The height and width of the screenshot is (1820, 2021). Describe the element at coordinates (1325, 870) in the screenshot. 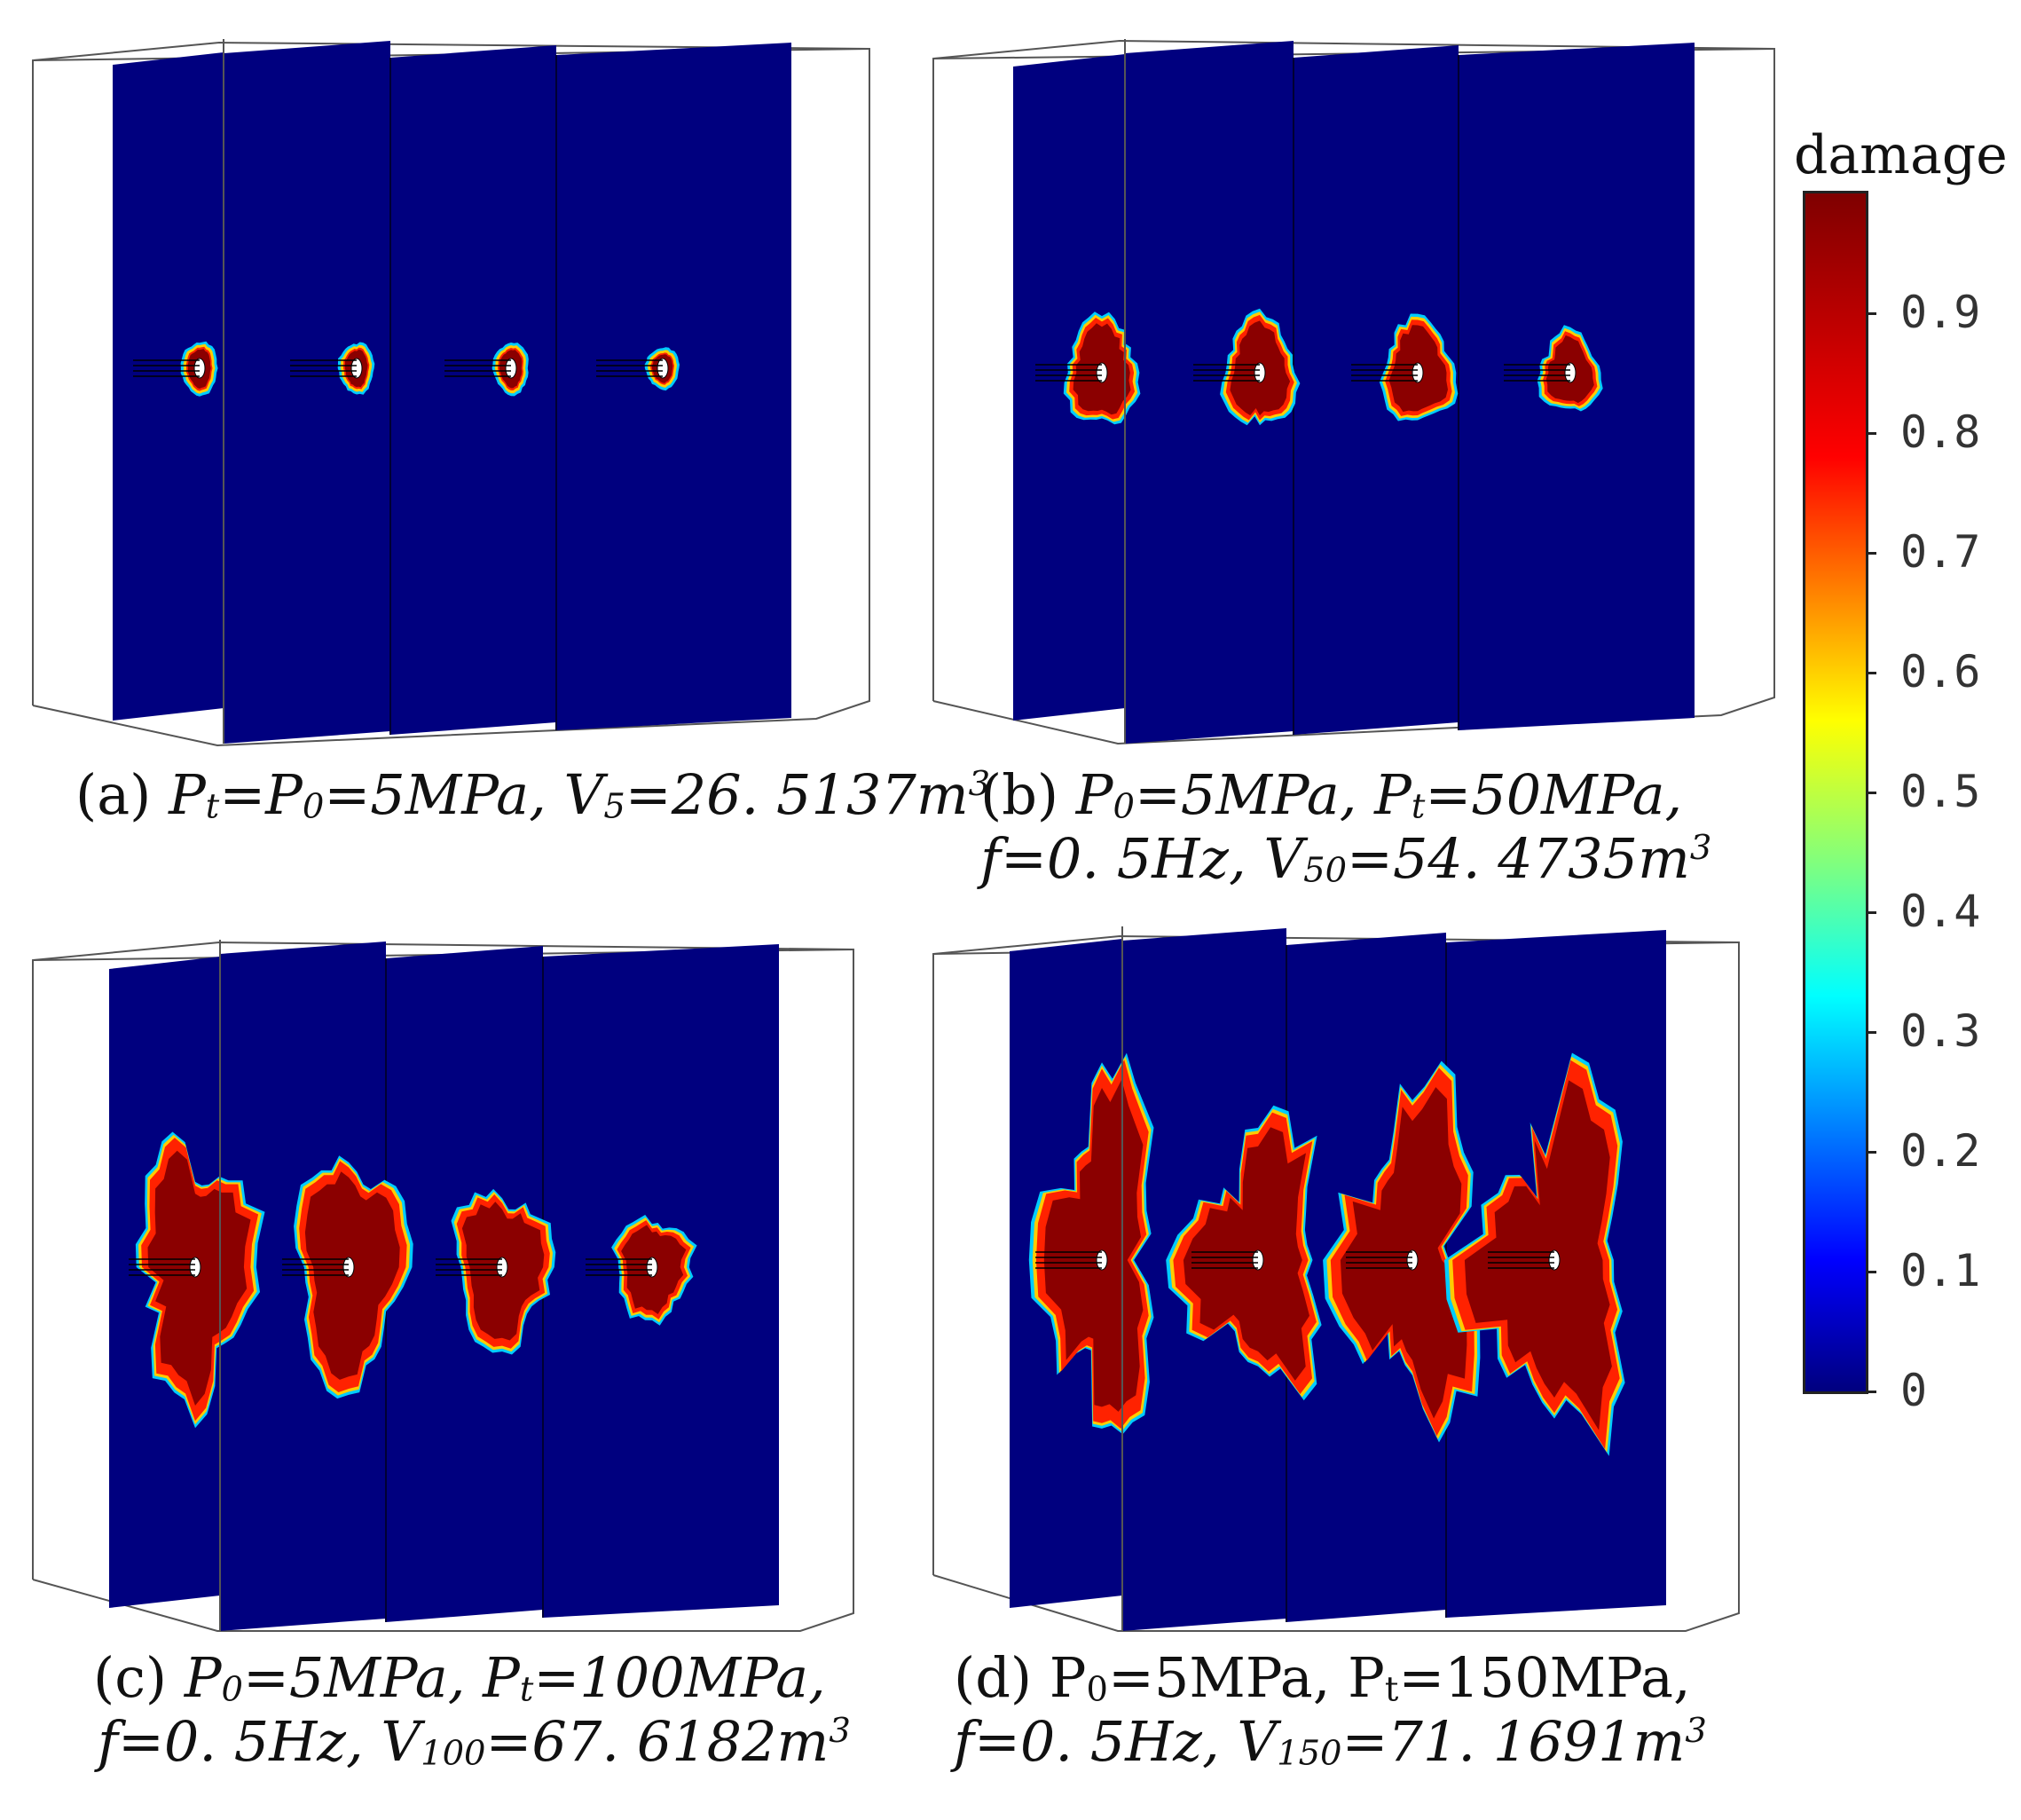

I see `caption-segment: 50` at that location.